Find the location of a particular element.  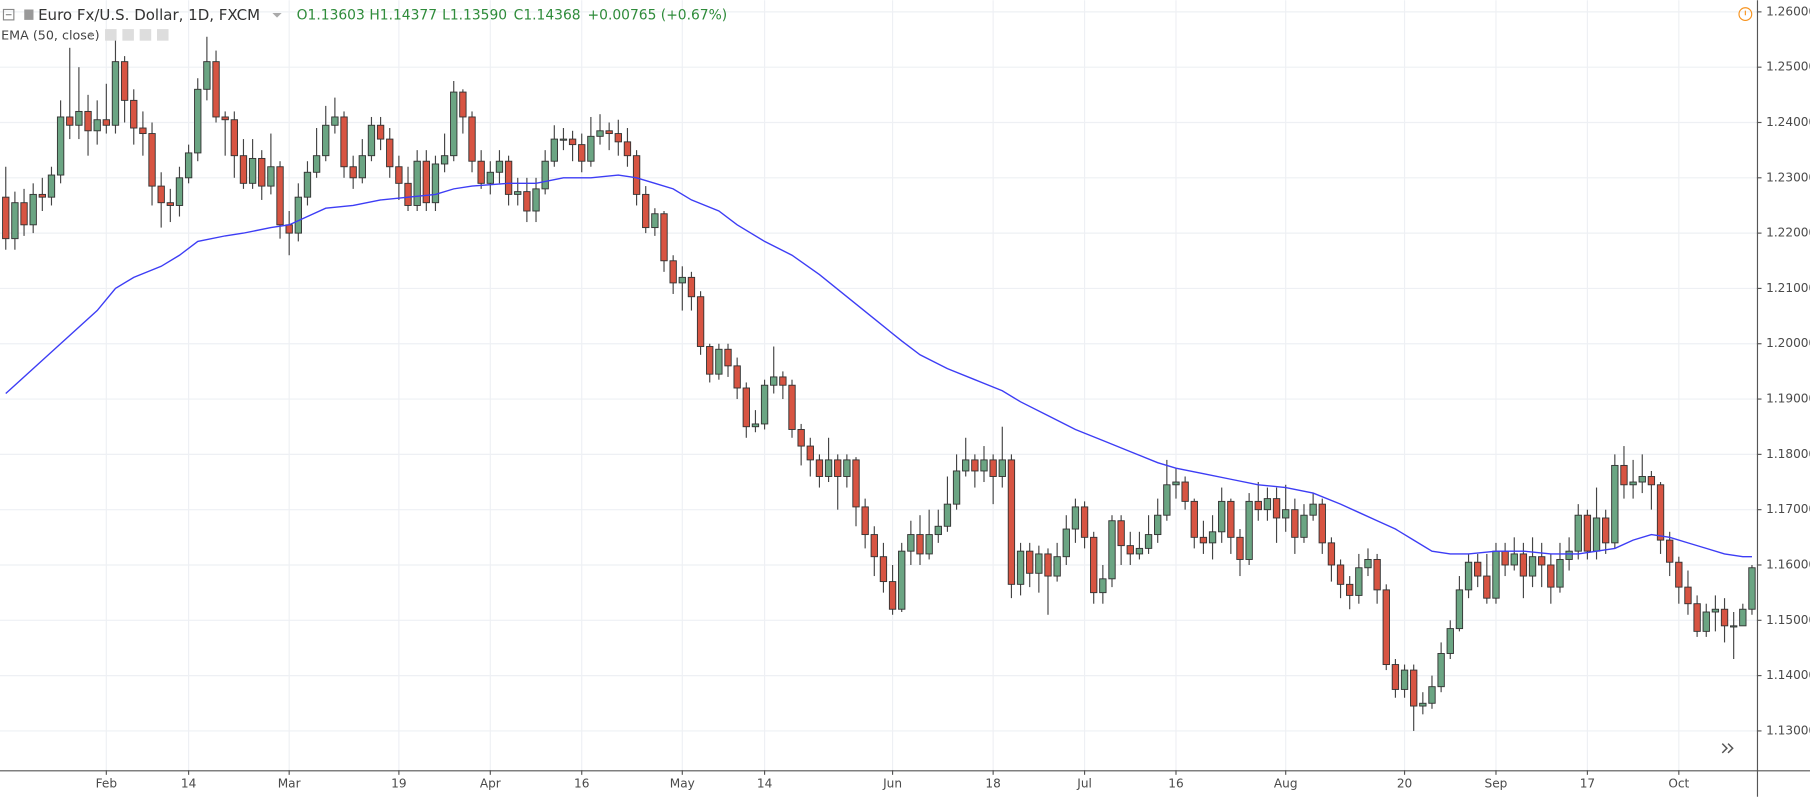

indicator-menu is located at coordinates (91, 35).